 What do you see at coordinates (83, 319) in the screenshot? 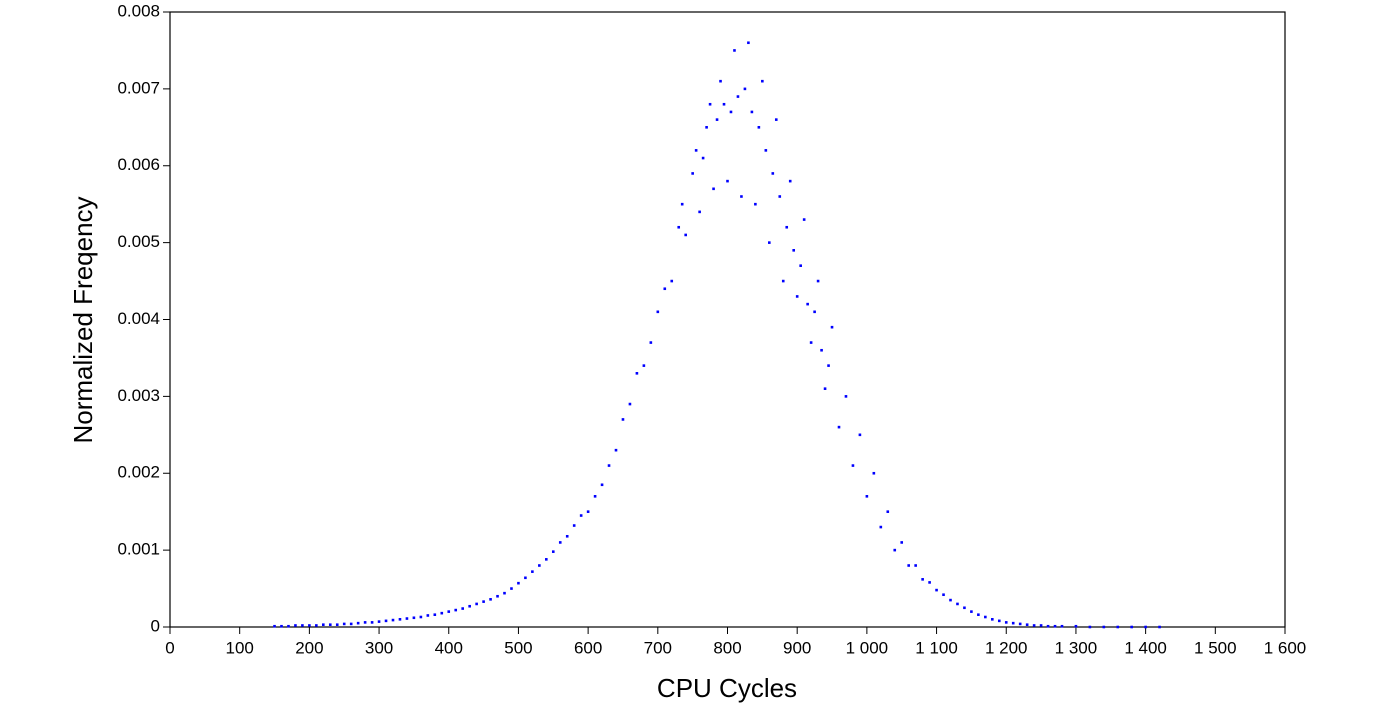
I see `y-axis-title: Normalized Freqency` at bounding box center [83, 319].